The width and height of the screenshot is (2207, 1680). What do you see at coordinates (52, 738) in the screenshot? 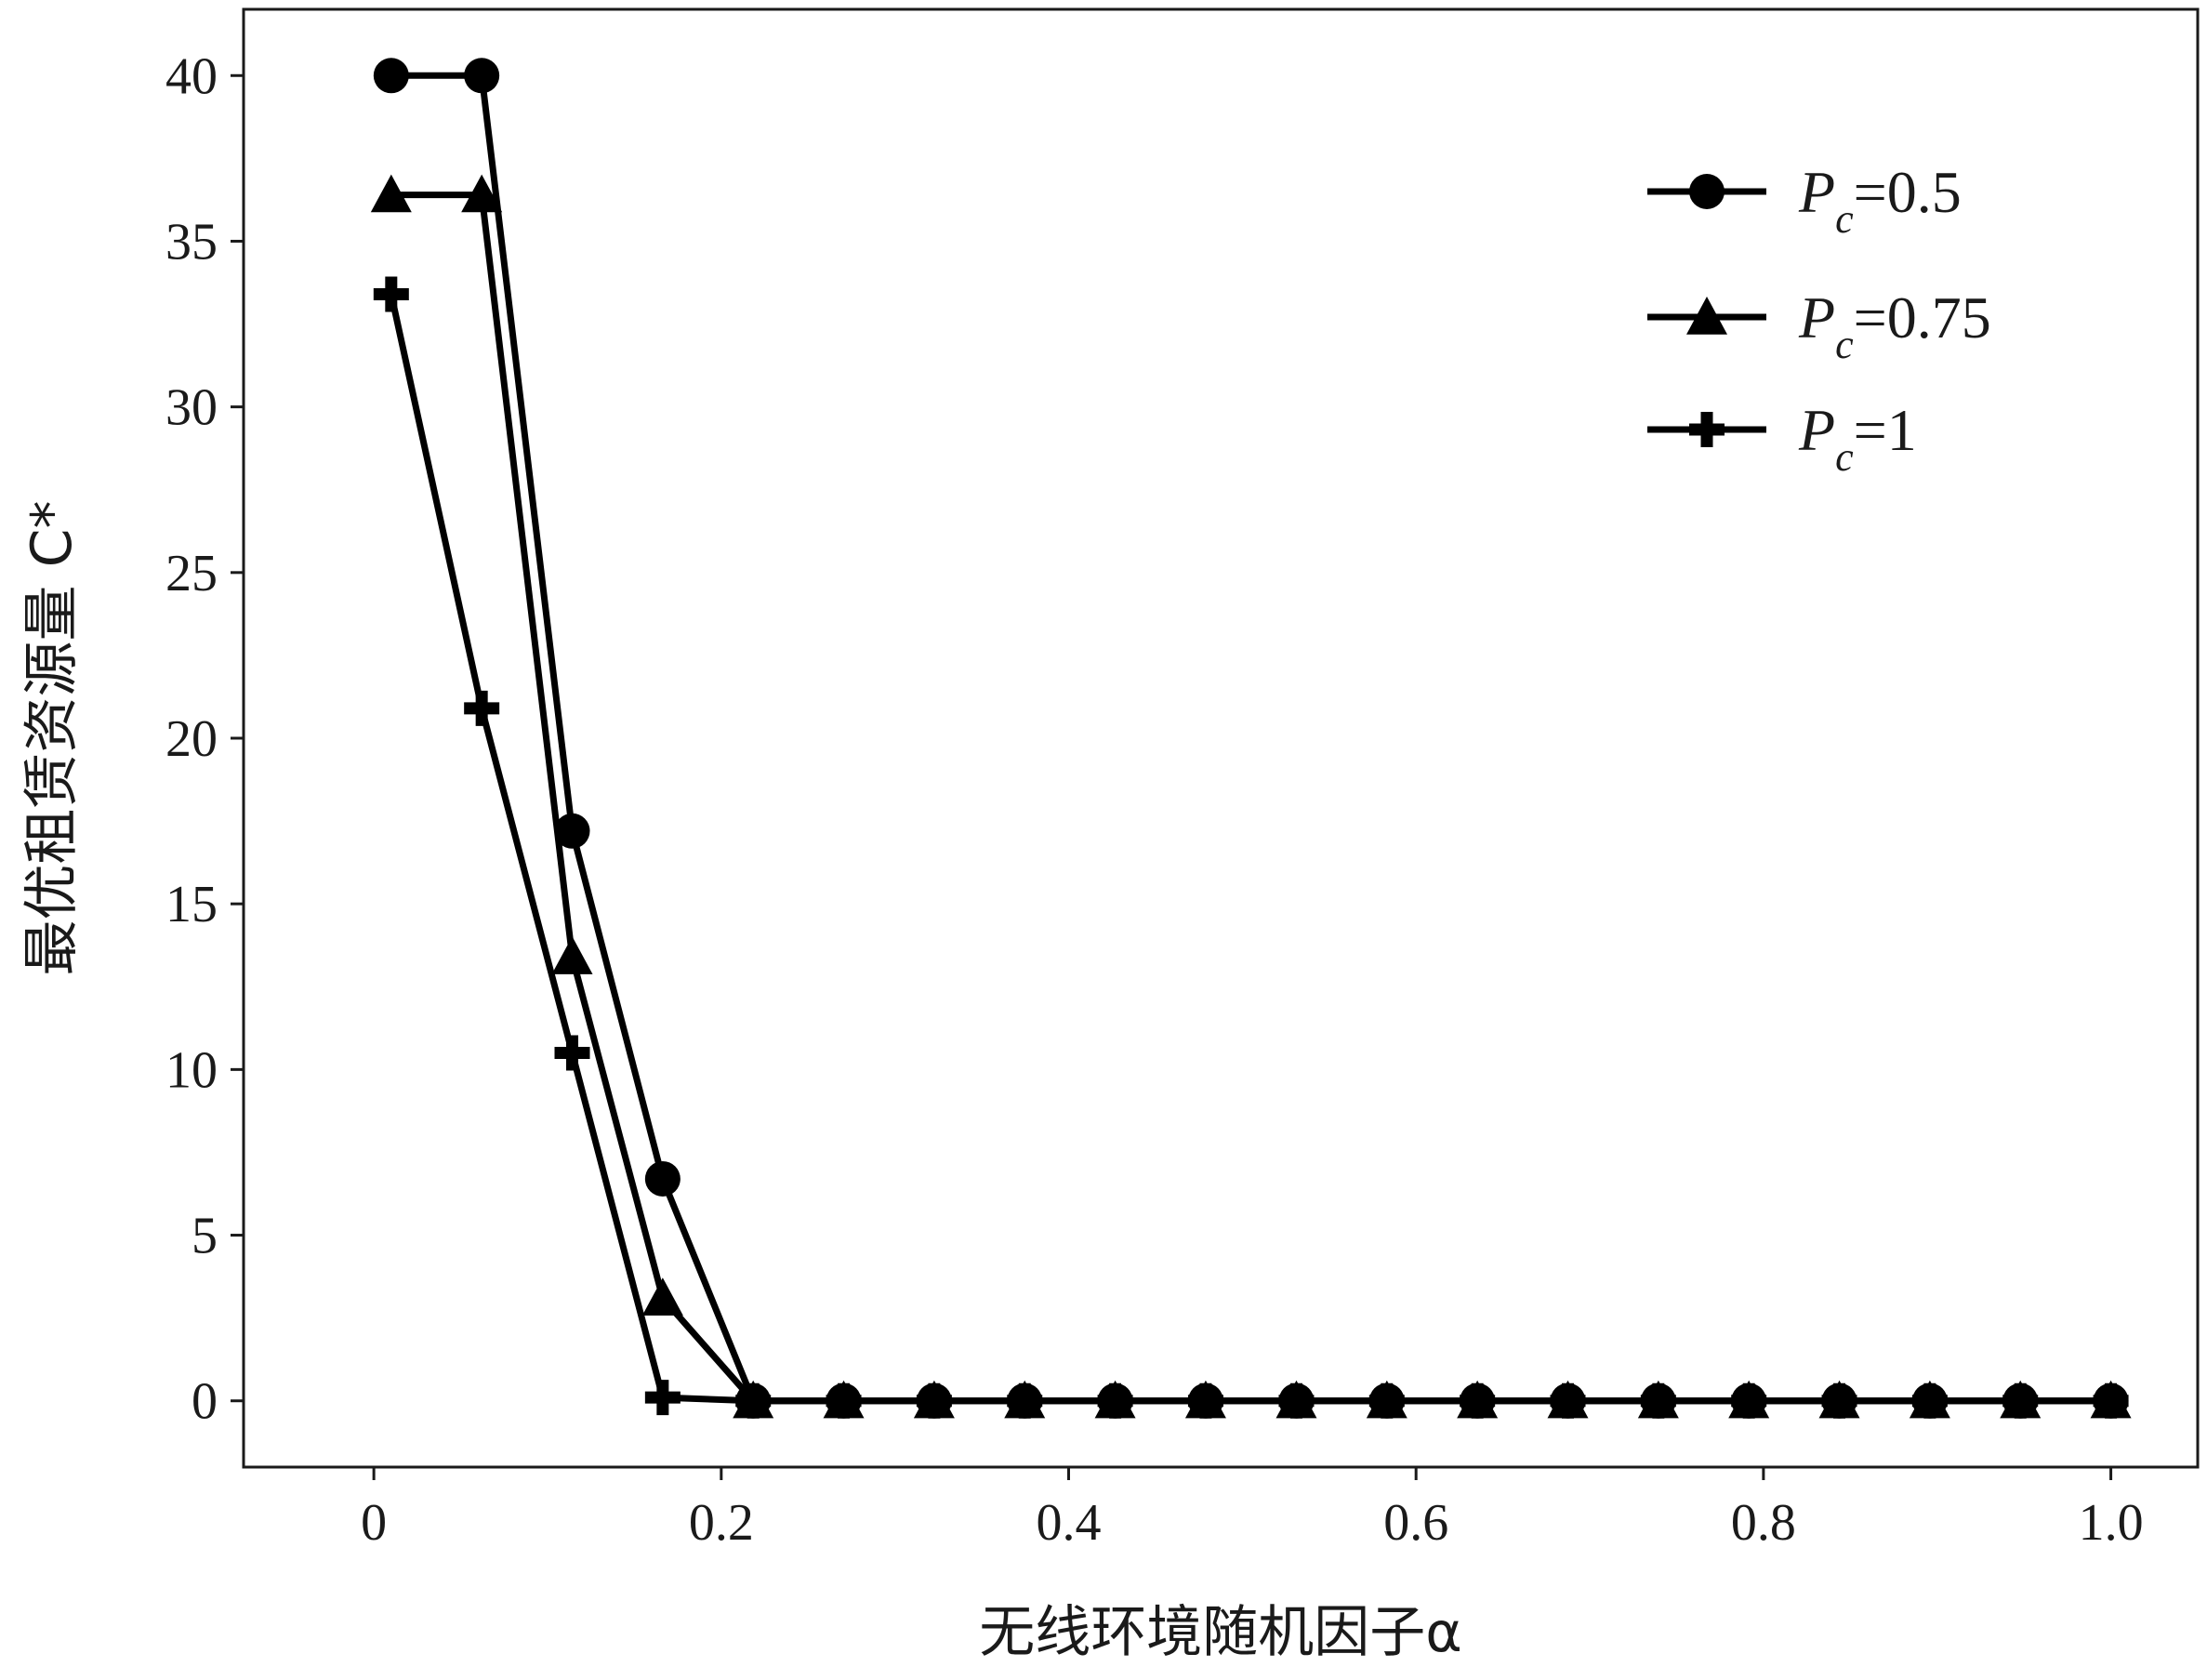
I see `y-axis-title: 最优租赁资源量 C*` at bounding box center [52, 738].